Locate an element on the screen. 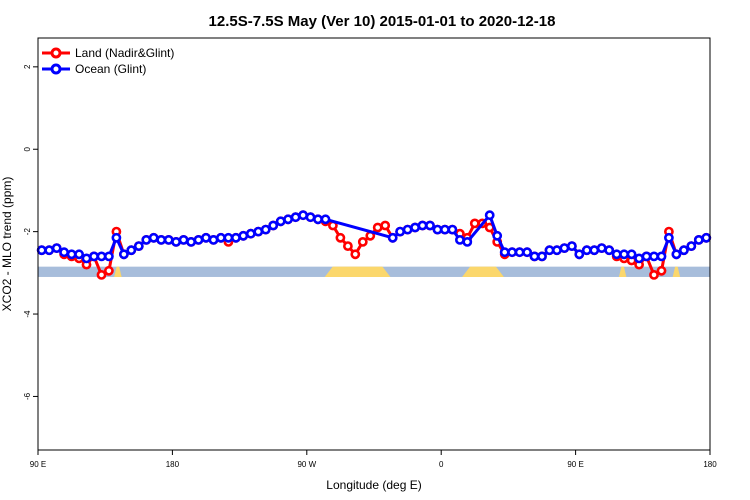  x-tick-label: 0 is located at coordinates (441, 464).